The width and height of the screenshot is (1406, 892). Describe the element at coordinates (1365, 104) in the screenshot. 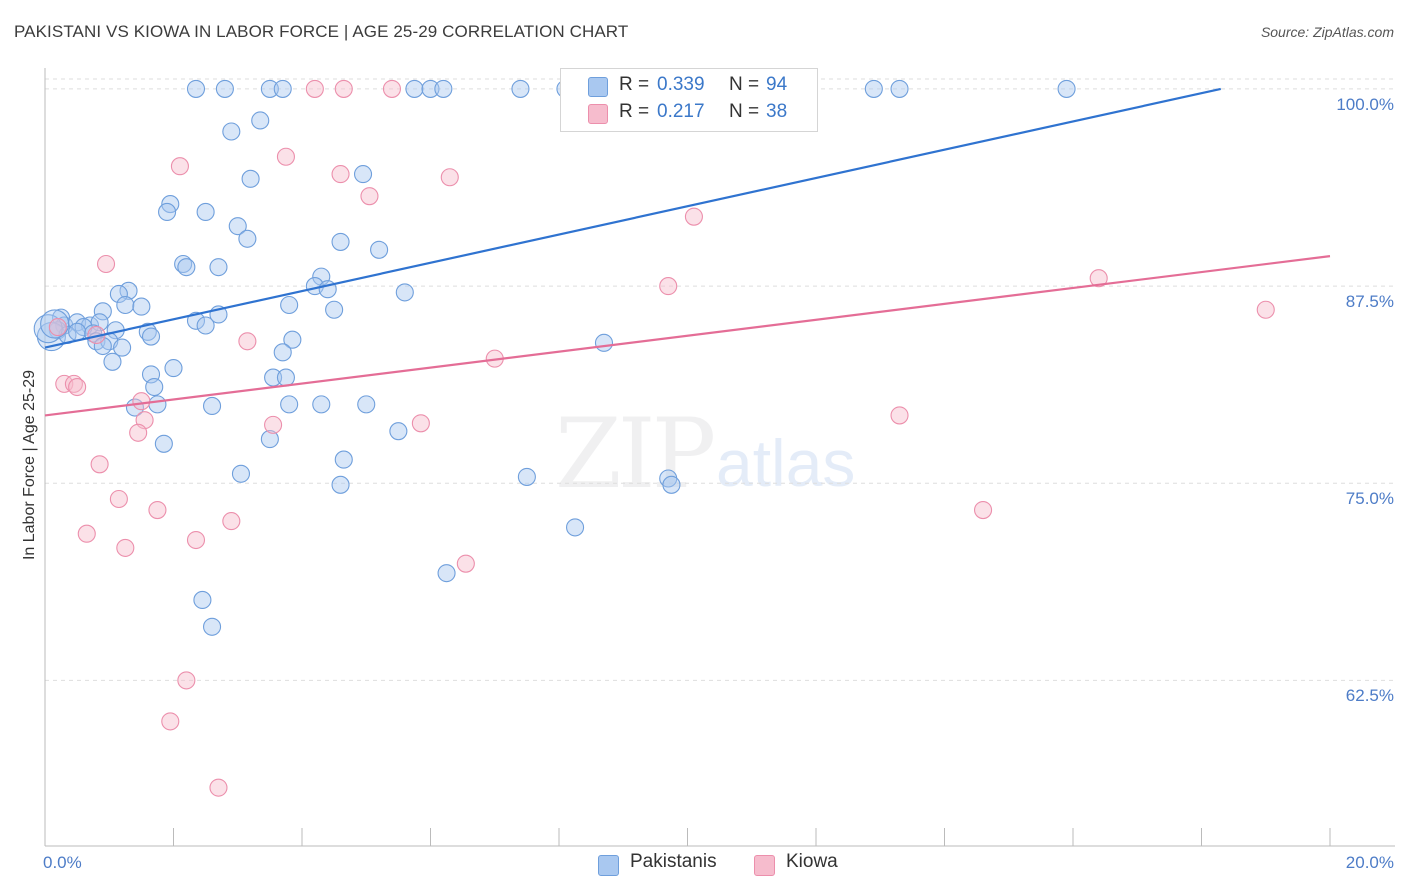

I see `y-tick-label: 100.0%` at that location.